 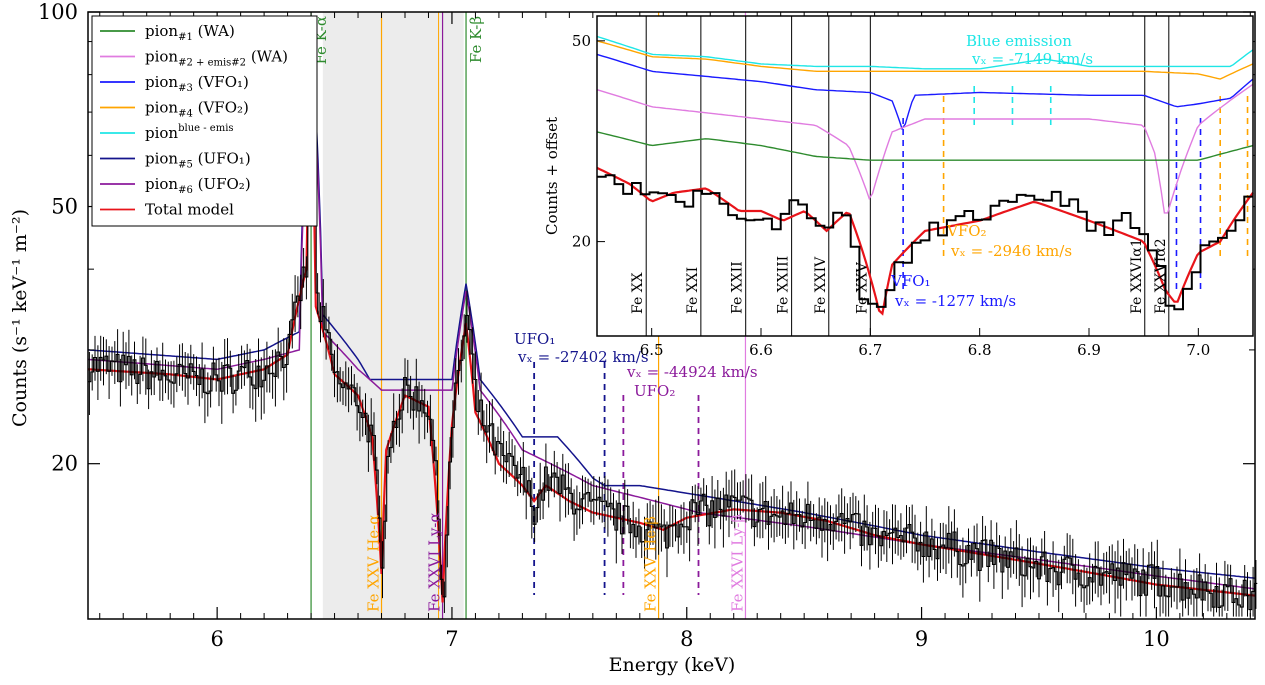 I want to click on vfo2-velocity: vₓ = -2946 km/s, so click(x=1011, y=251).